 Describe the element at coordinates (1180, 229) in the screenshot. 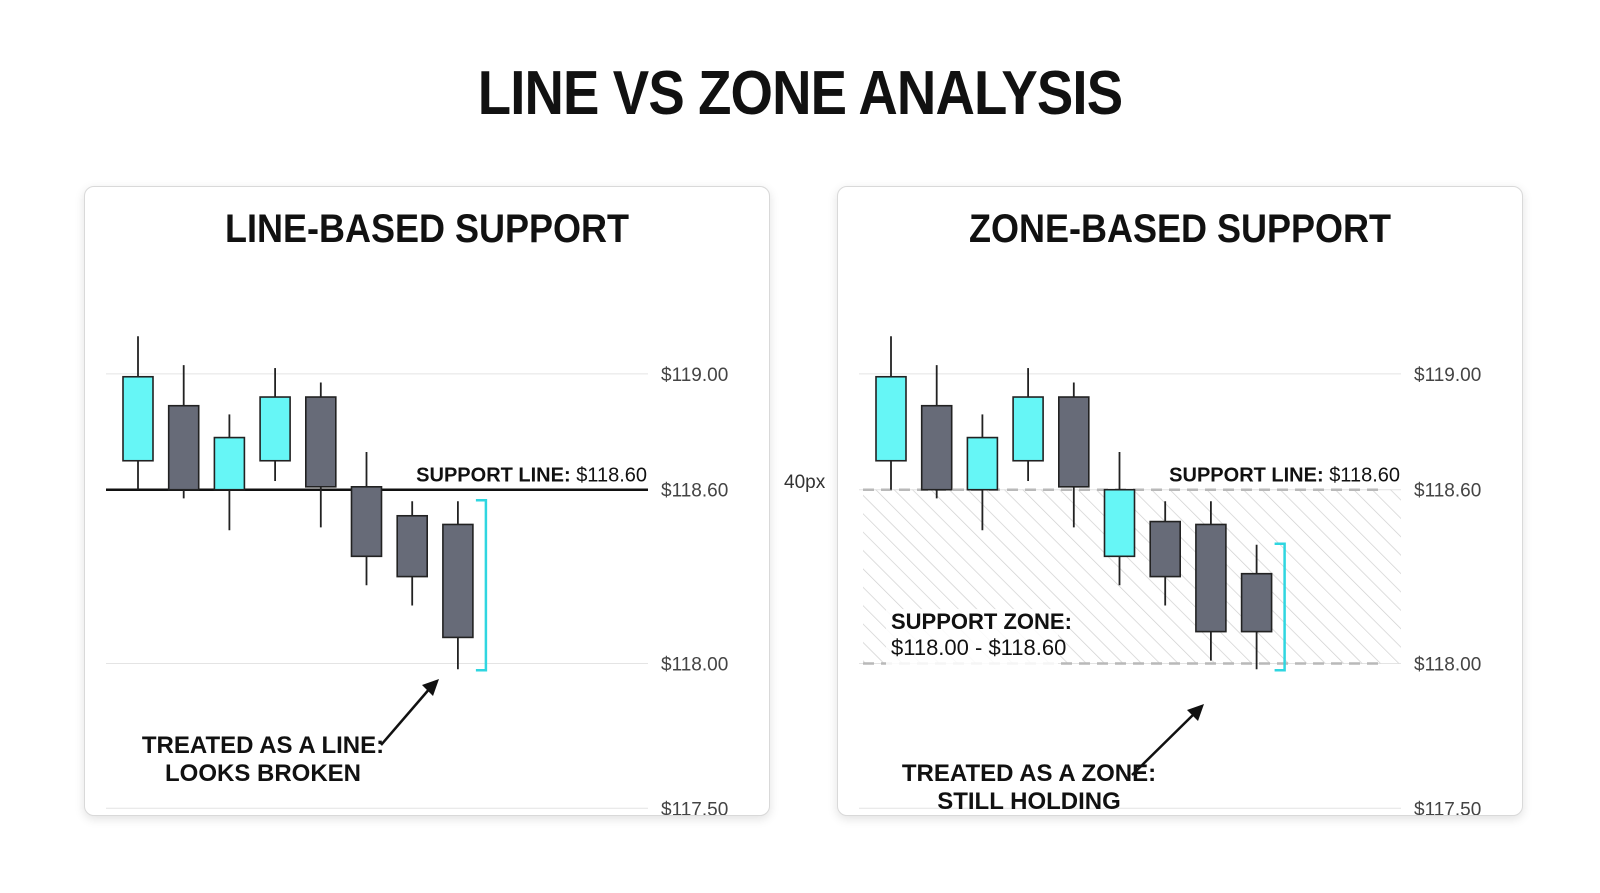

I see `zone-panel-title: ZONE-BASED SUPPORT` at that location.